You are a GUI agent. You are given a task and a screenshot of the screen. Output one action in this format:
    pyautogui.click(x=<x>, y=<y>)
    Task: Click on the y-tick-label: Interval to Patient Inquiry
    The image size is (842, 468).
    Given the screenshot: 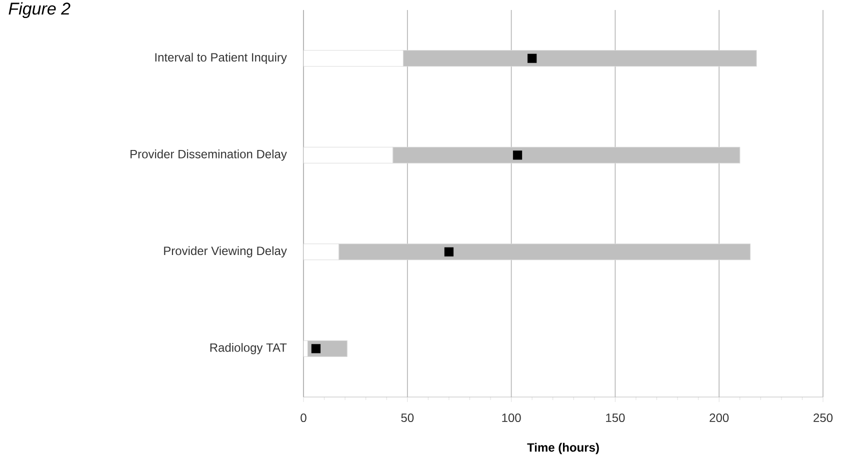 What is the action you would take?
    pyautogui.click(x=221, y=58)
    